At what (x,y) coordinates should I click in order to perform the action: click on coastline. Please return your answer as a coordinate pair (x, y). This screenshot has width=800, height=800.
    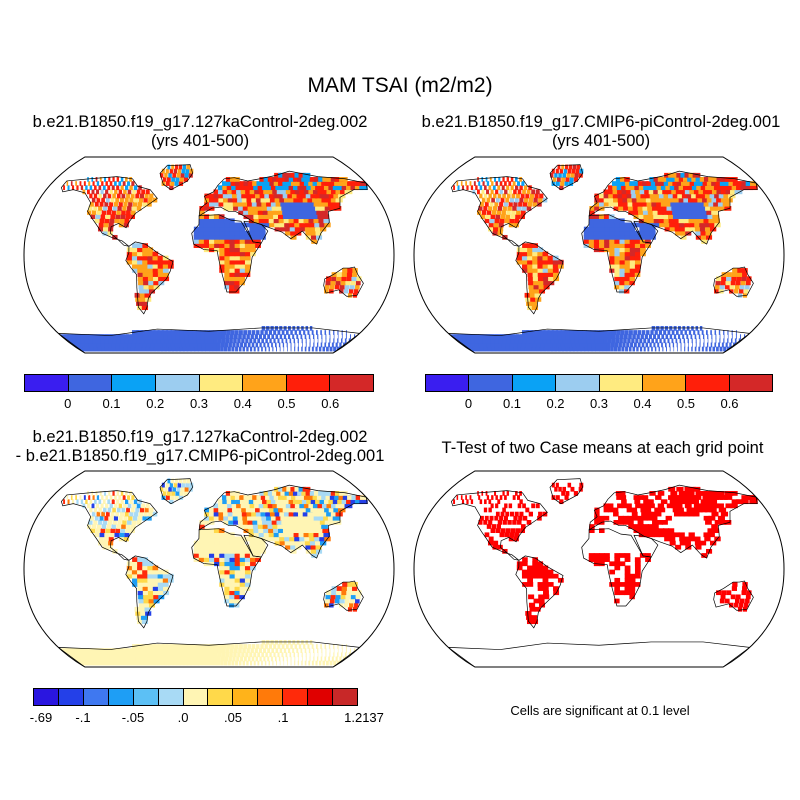
    Looking at the image, I should click on (599, 654).